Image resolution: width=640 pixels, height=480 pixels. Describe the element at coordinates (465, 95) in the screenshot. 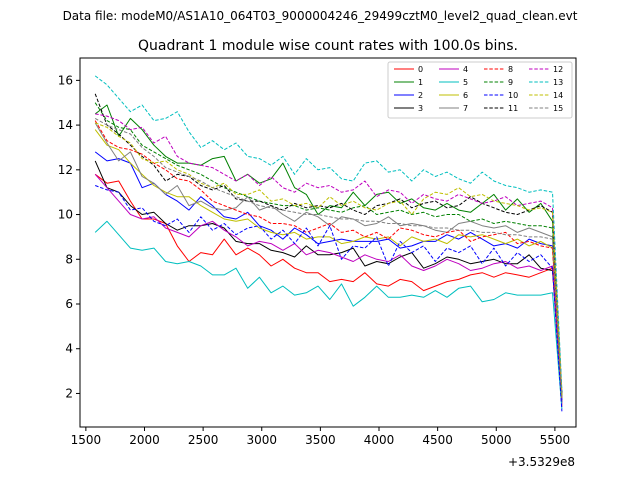

I see `legend-label-6: 6` at that location.